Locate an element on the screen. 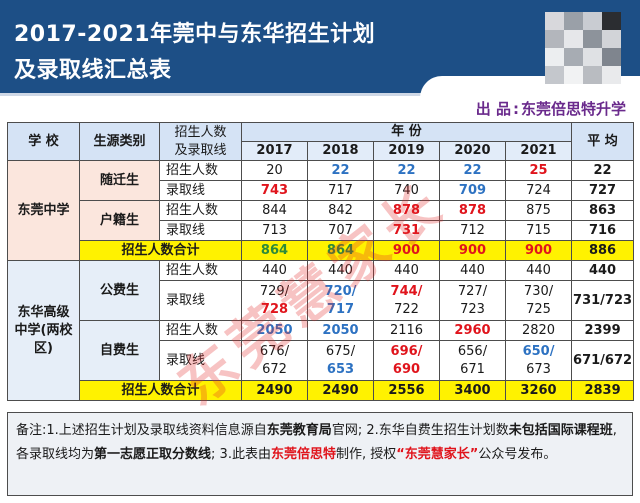 This screenshot has width=640, height=503. cell-bottom: 728 is located at coordinates (274, 309).